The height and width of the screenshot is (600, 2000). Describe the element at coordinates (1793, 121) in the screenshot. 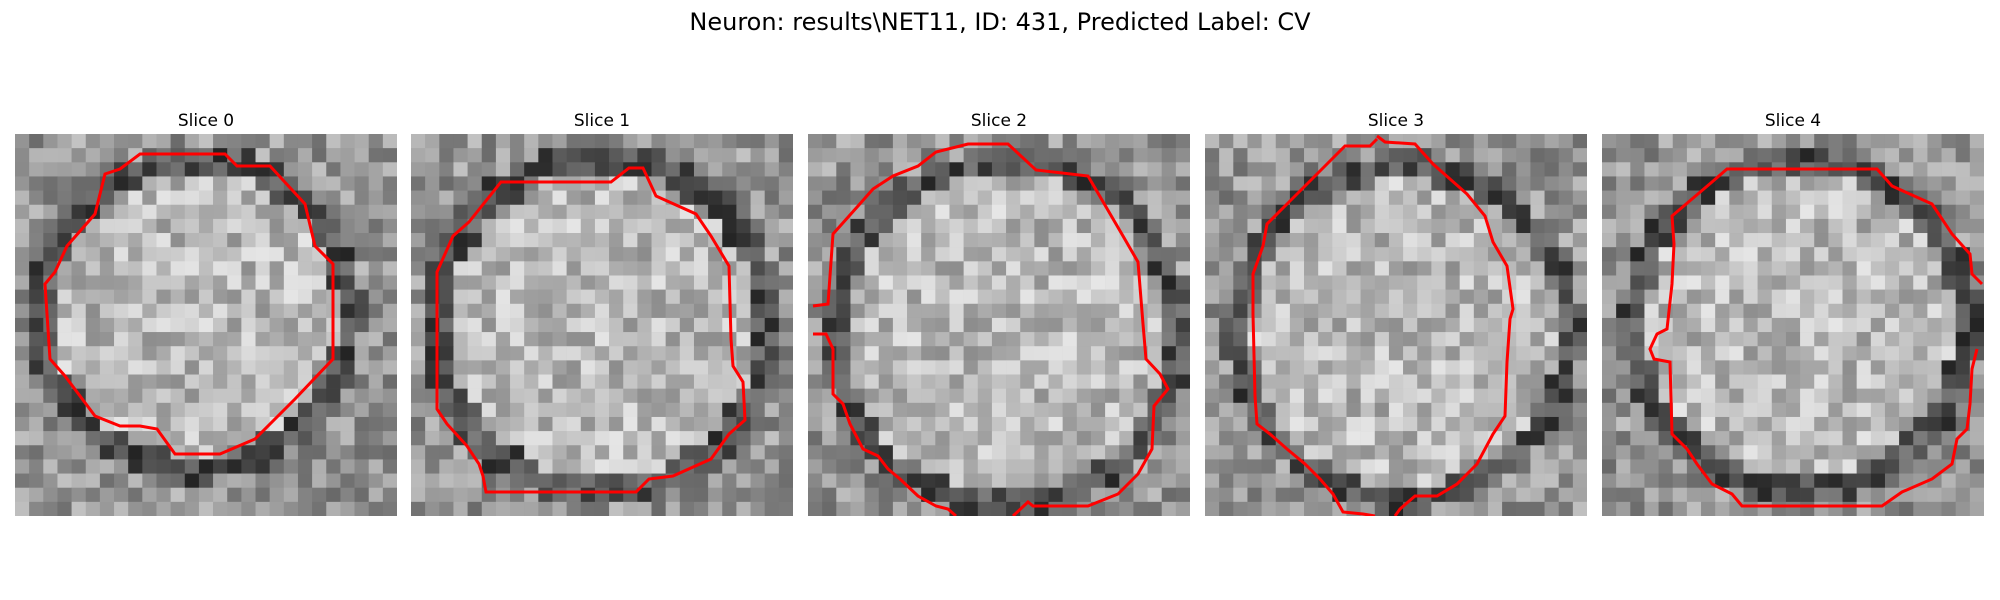

I see `slice-title: Slice 4` at that location.